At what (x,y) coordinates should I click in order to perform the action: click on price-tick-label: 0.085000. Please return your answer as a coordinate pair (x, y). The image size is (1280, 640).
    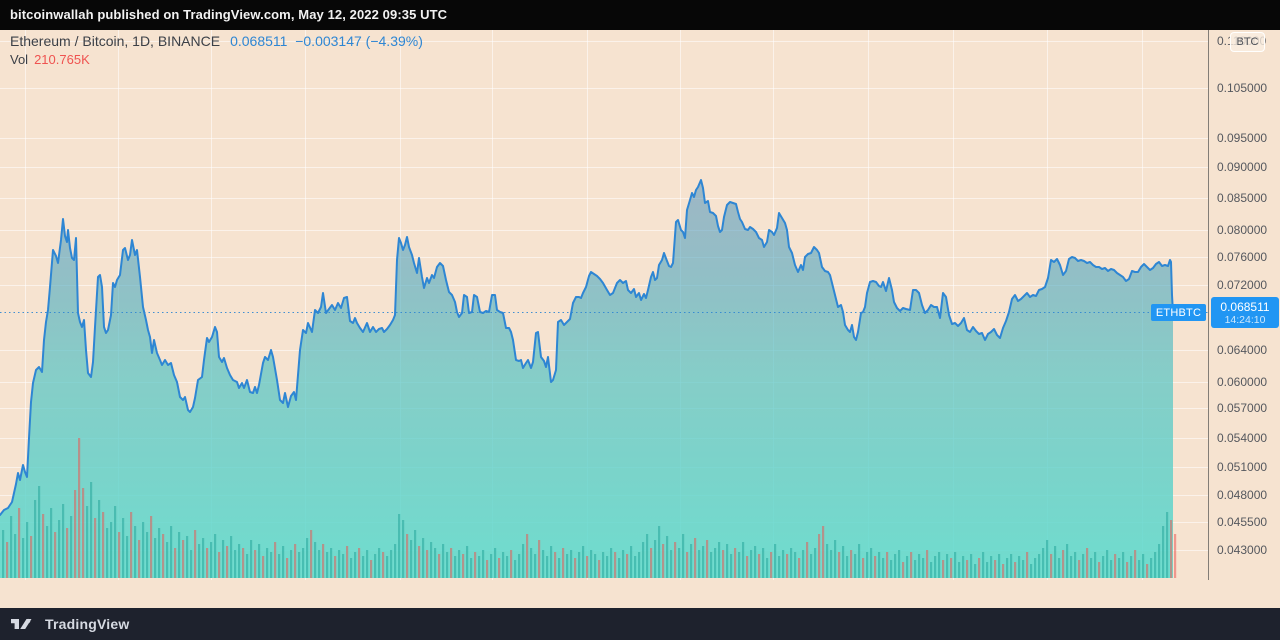
    Looking at the image, I should click on (1242, 198).